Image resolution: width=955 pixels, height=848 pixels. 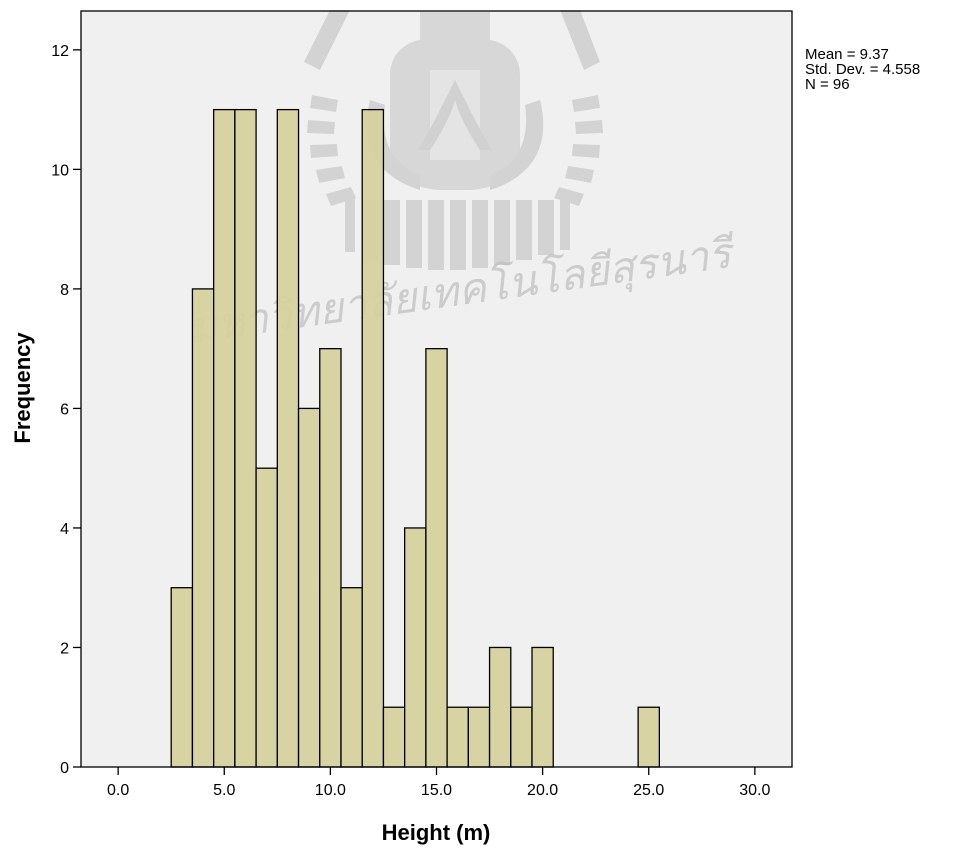 I want to click on x-tick-label: 10.0, so click(x=330, y=790).